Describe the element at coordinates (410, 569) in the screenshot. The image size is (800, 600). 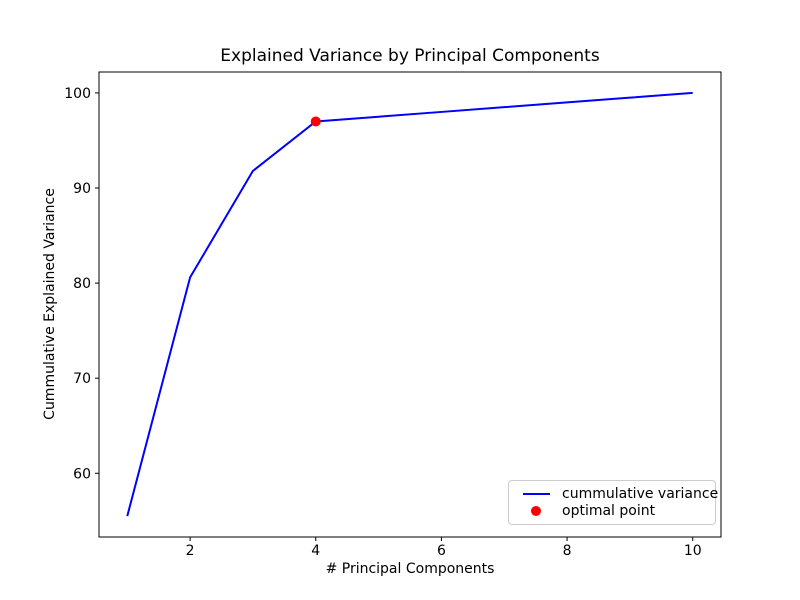
I see `x-axis-label: # Principal Components` at that location.